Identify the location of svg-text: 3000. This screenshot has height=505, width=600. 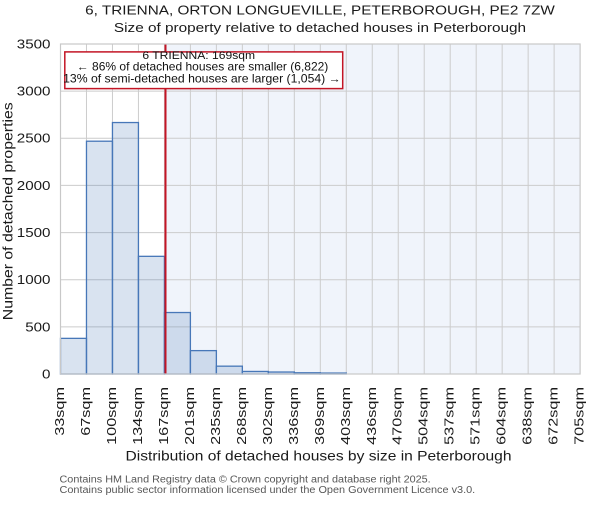
(34, 91).